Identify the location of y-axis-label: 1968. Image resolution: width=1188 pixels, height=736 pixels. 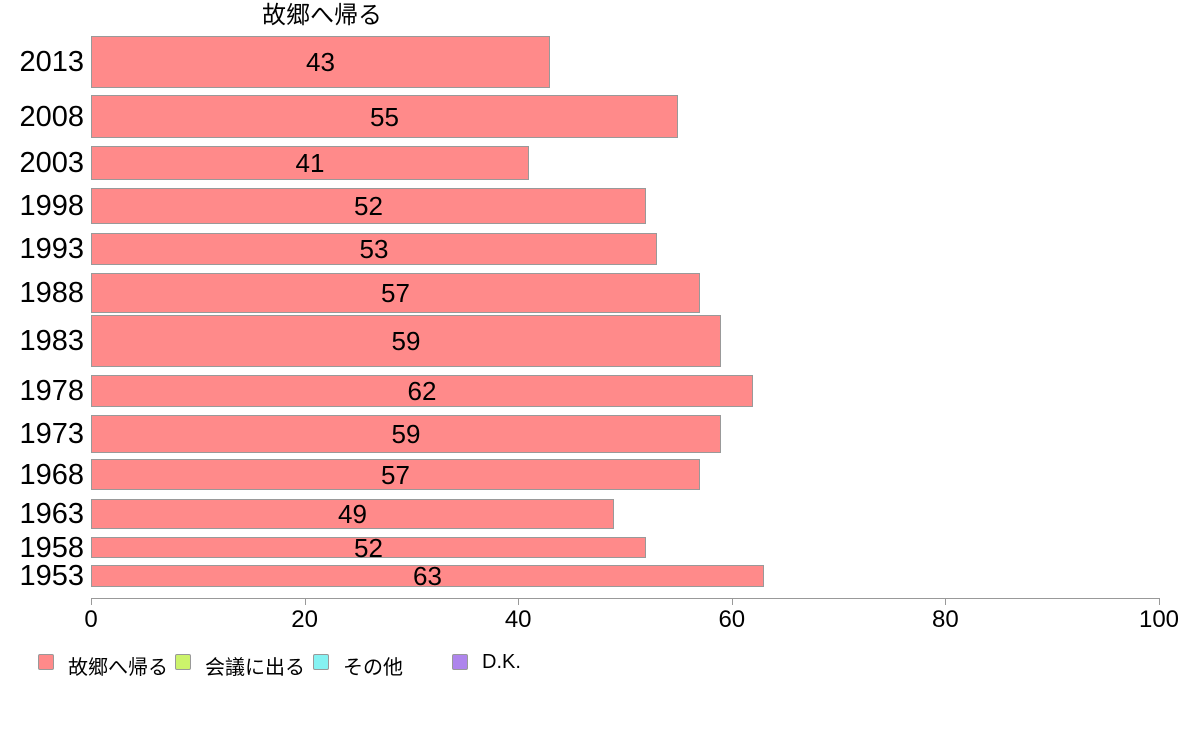
(51, 474).